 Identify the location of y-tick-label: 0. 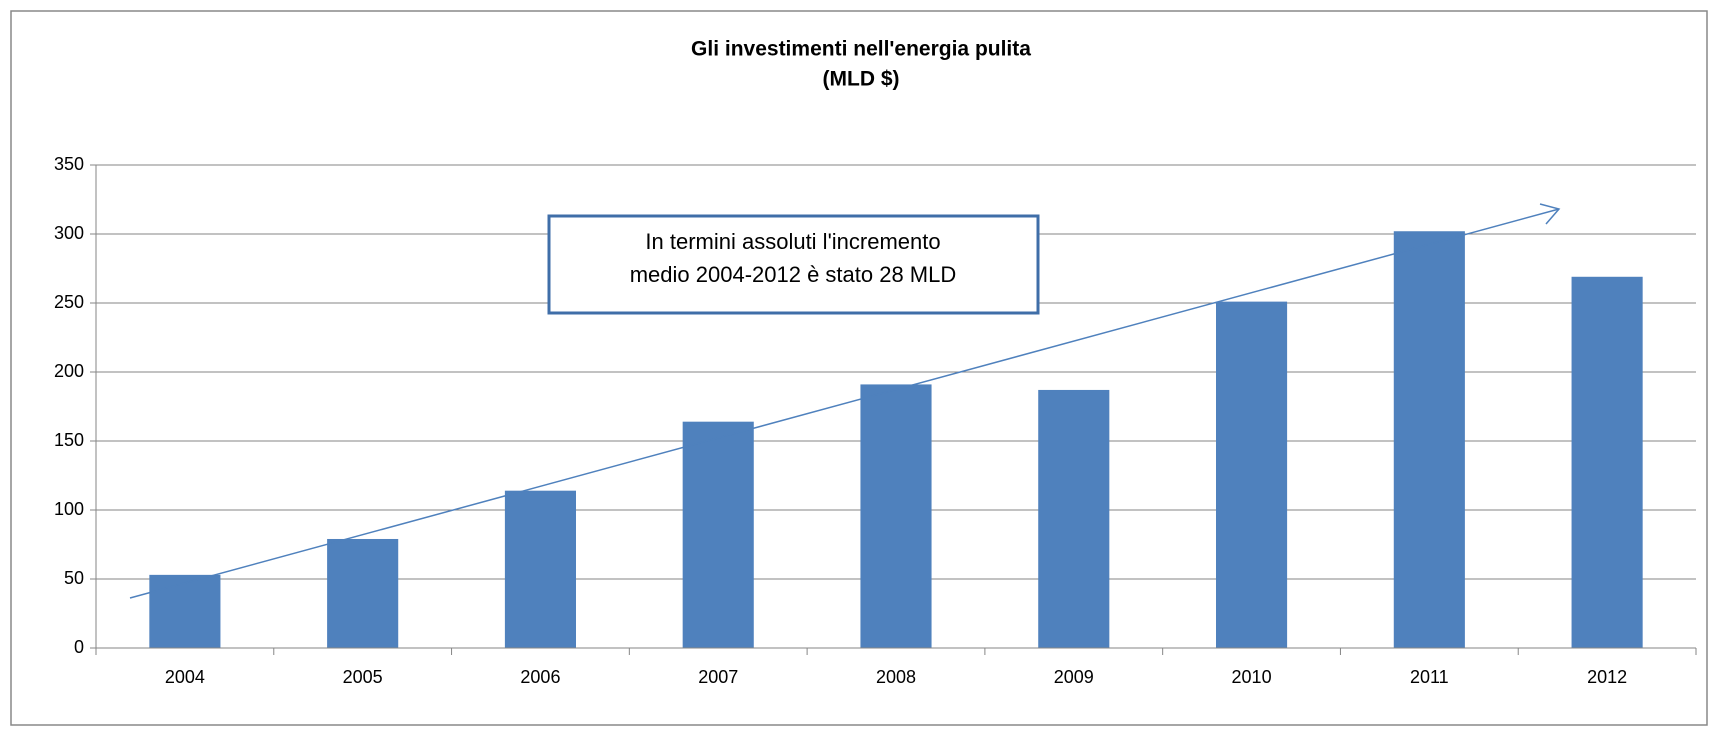
(79, 647).